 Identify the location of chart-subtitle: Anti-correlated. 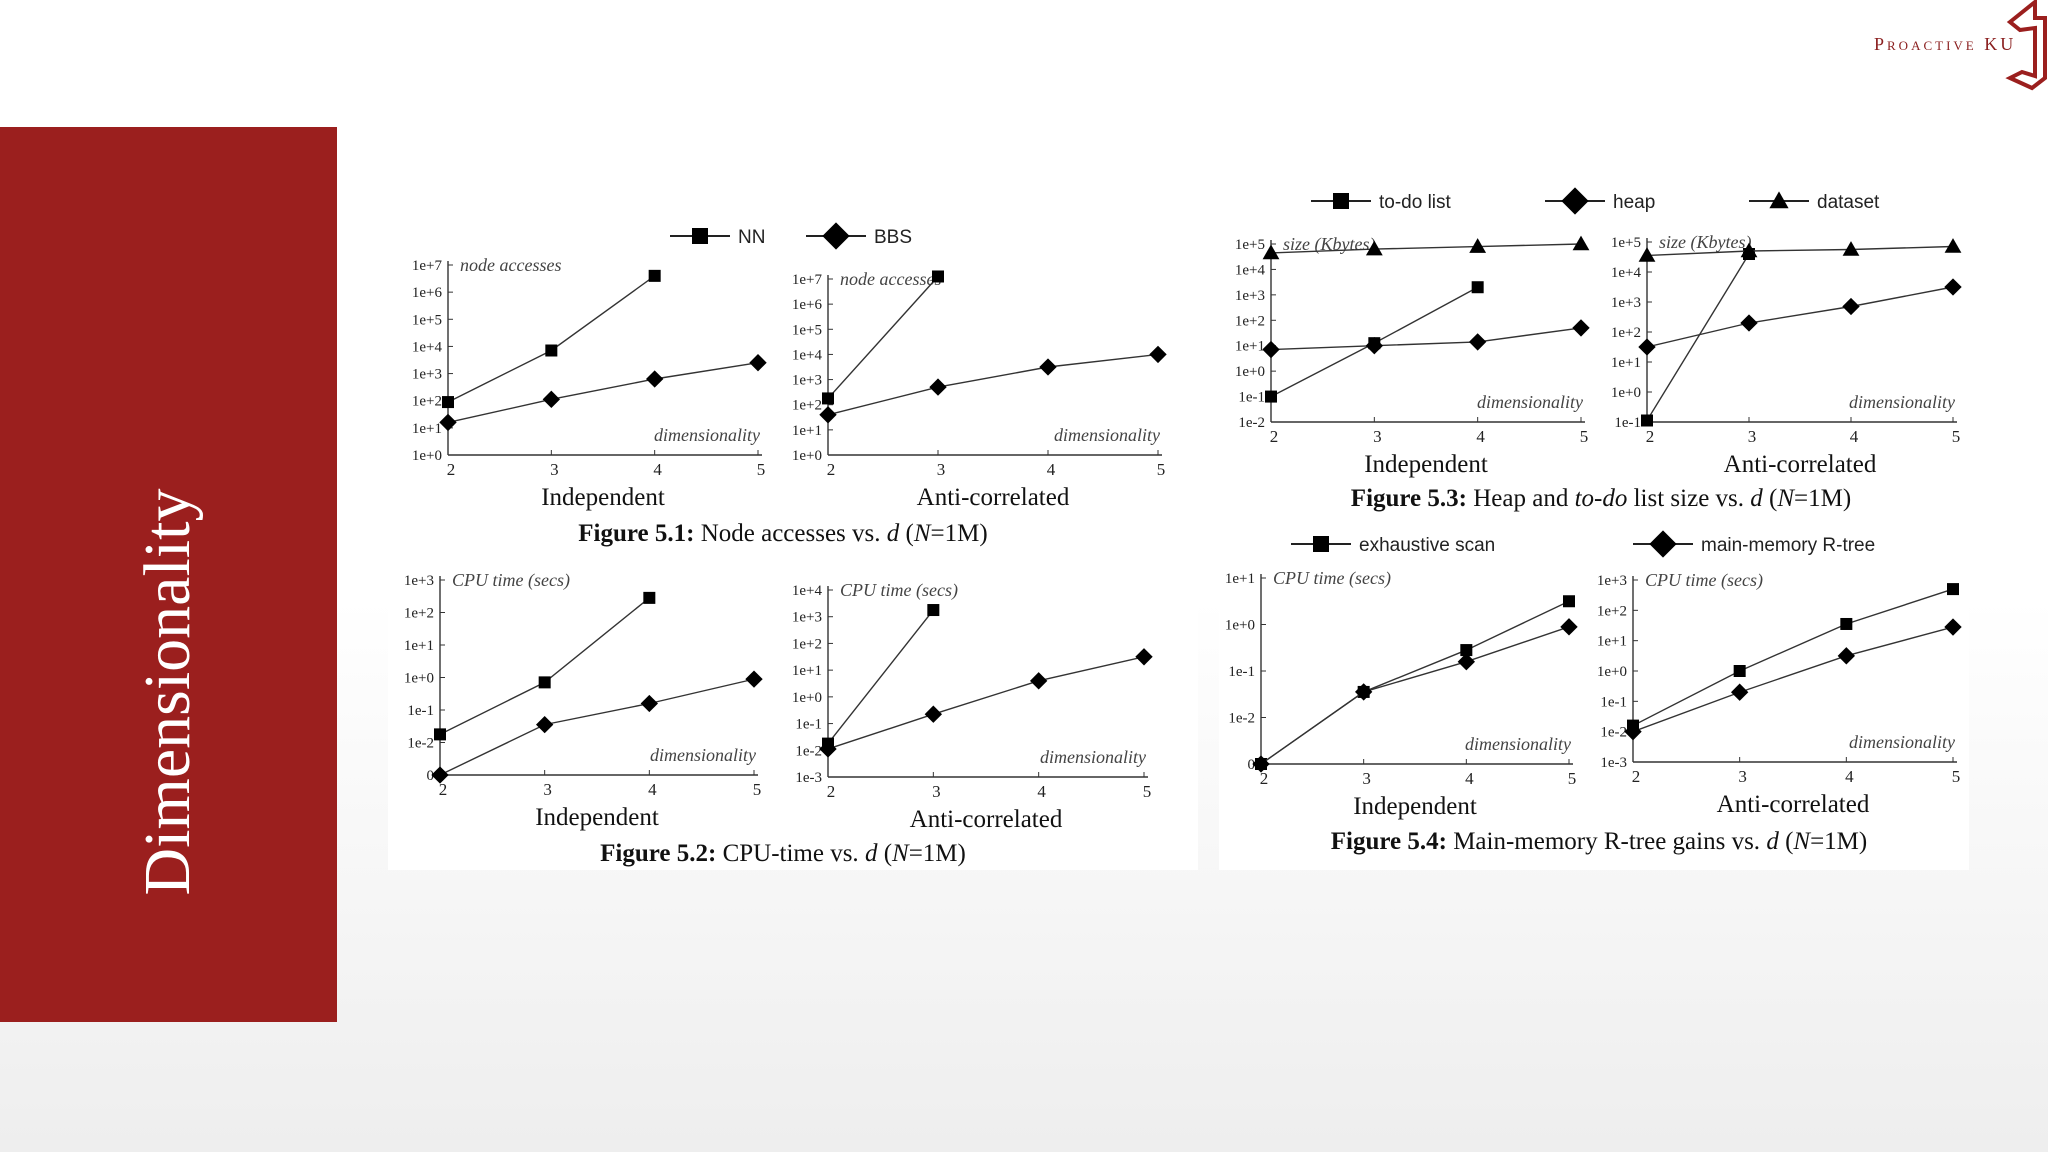
(1793, 804).